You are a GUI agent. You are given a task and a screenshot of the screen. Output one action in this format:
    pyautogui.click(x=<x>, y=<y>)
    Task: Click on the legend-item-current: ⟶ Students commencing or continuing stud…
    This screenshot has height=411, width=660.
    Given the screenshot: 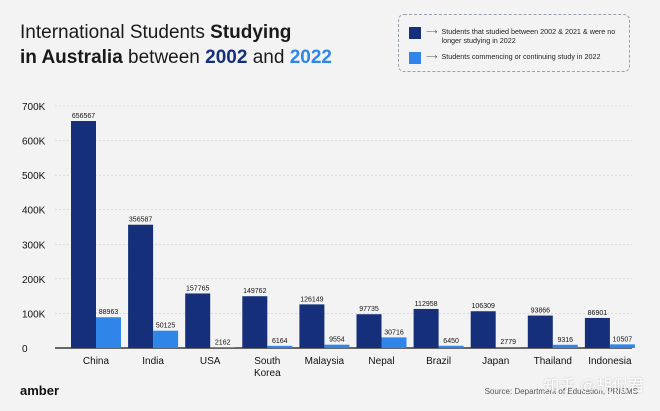 What is the action you would take?
    pyautogui.click(x=515, y=58)
    